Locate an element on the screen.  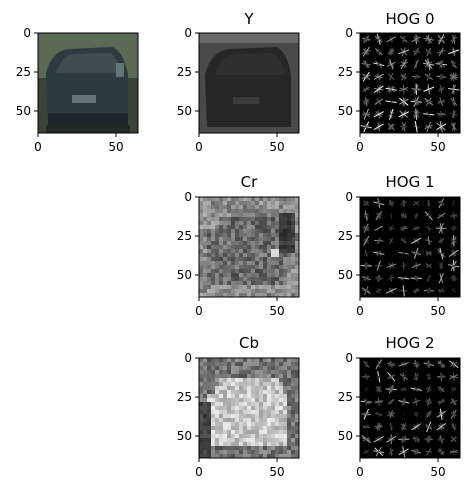
image-y is located at coordinates (249, 83).